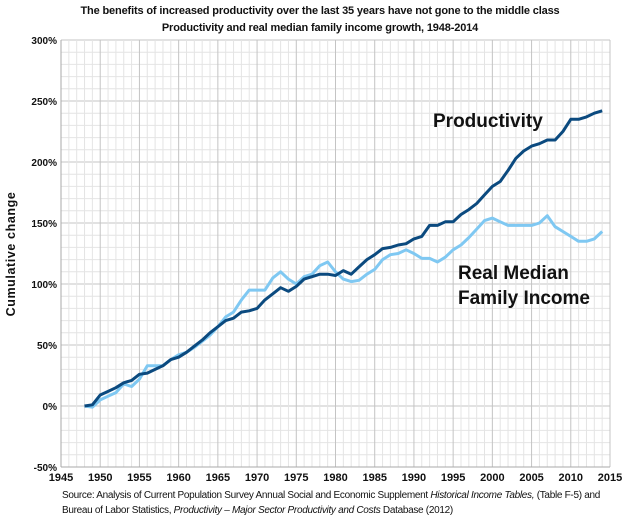 This screenshot has height=520, width=640. What do you see at coordinates (178, 478) in the screenshot?
I see `x-tick-label: 1960` at bounding box center [178, 478].